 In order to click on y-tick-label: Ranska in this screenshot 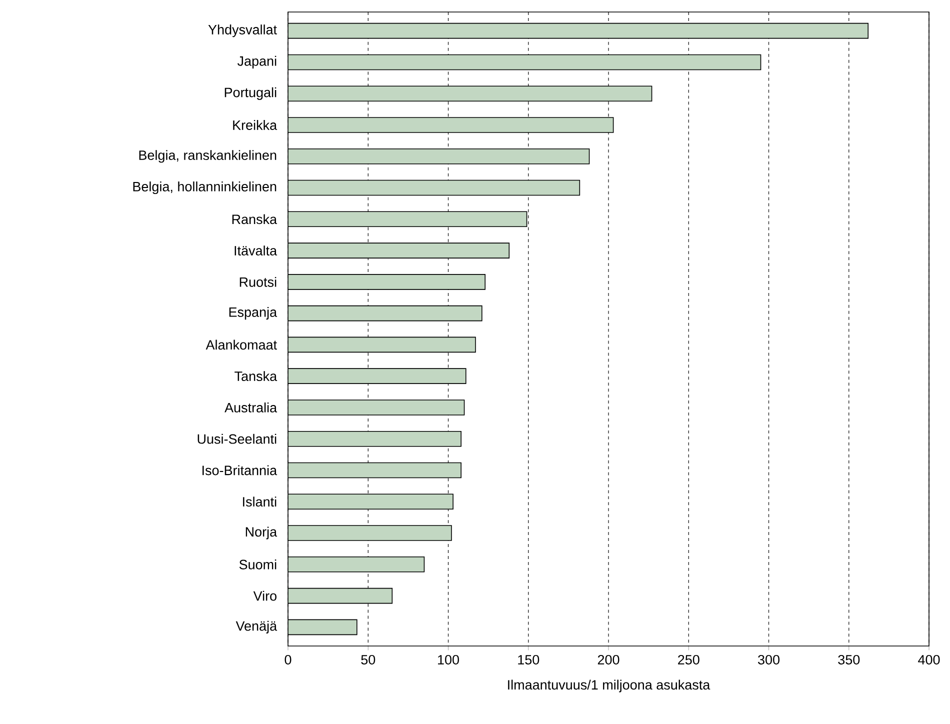, I will do `click(255, 219)`.